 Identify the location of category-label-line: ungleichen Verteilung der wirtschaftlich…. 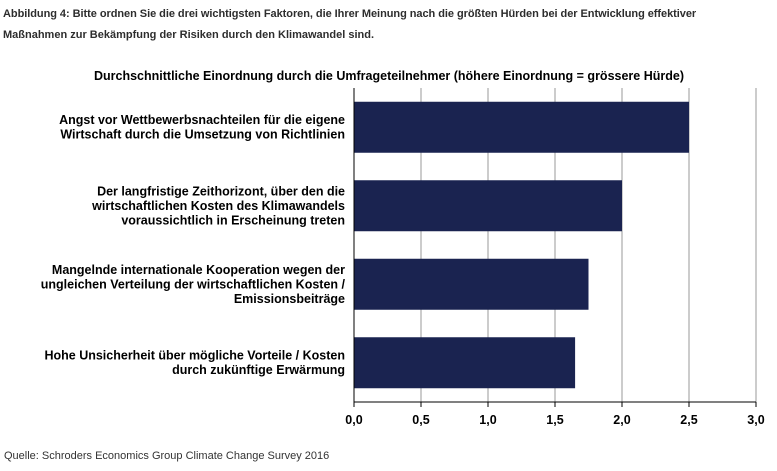
(193, 284).